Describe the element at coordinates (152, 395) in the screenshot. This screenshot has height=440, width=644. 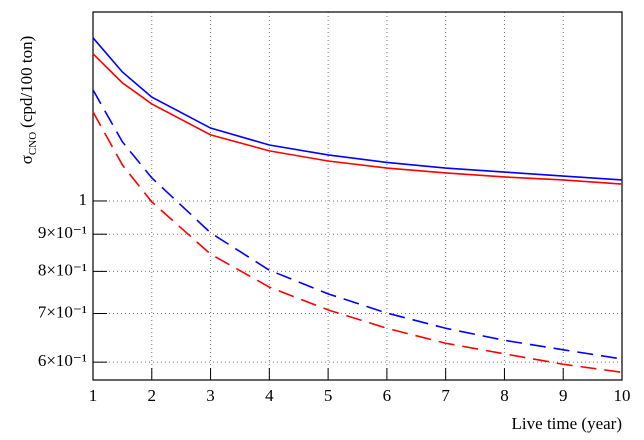
I see `x-tick-label: 2` at that location.